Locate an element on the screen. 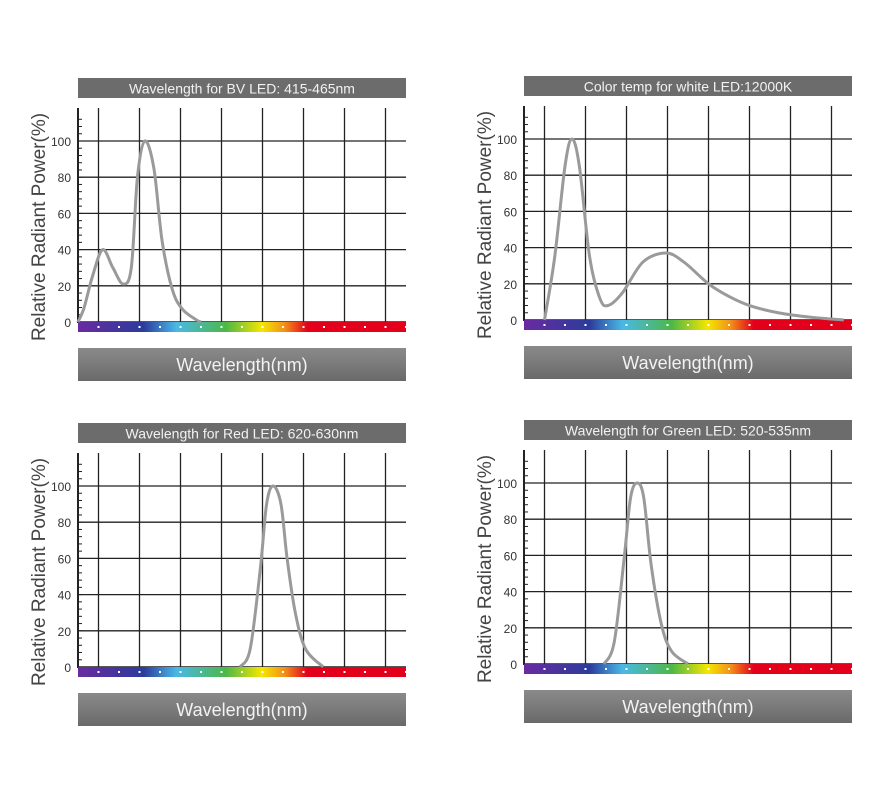 This screenshot has width=885, height=802. chart-title: Wavelength for Red LED: 620-630nm is located at coordinates (242, 434).